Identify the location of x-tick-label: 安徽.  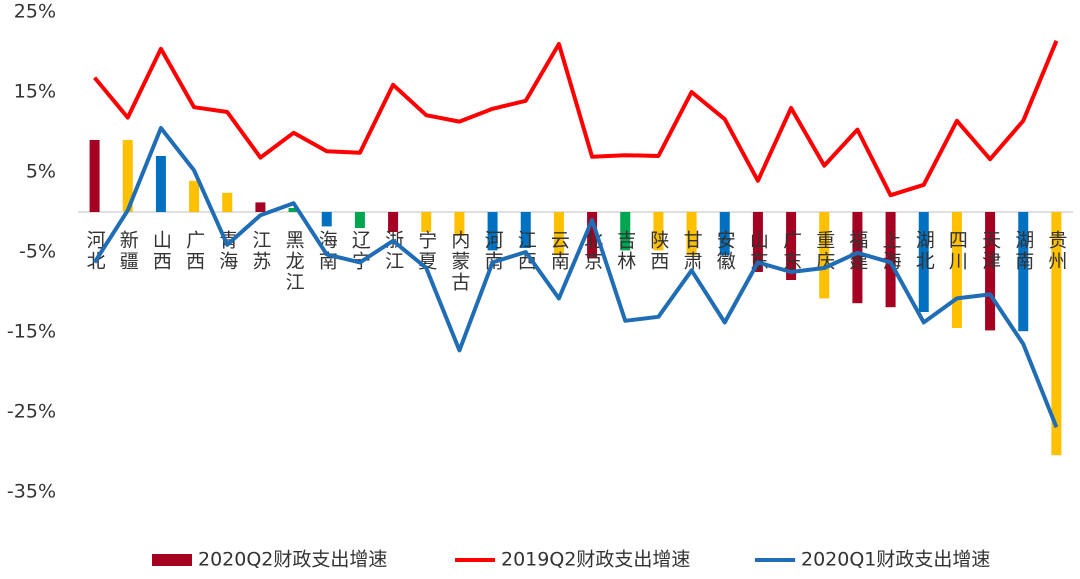
(725, 251).